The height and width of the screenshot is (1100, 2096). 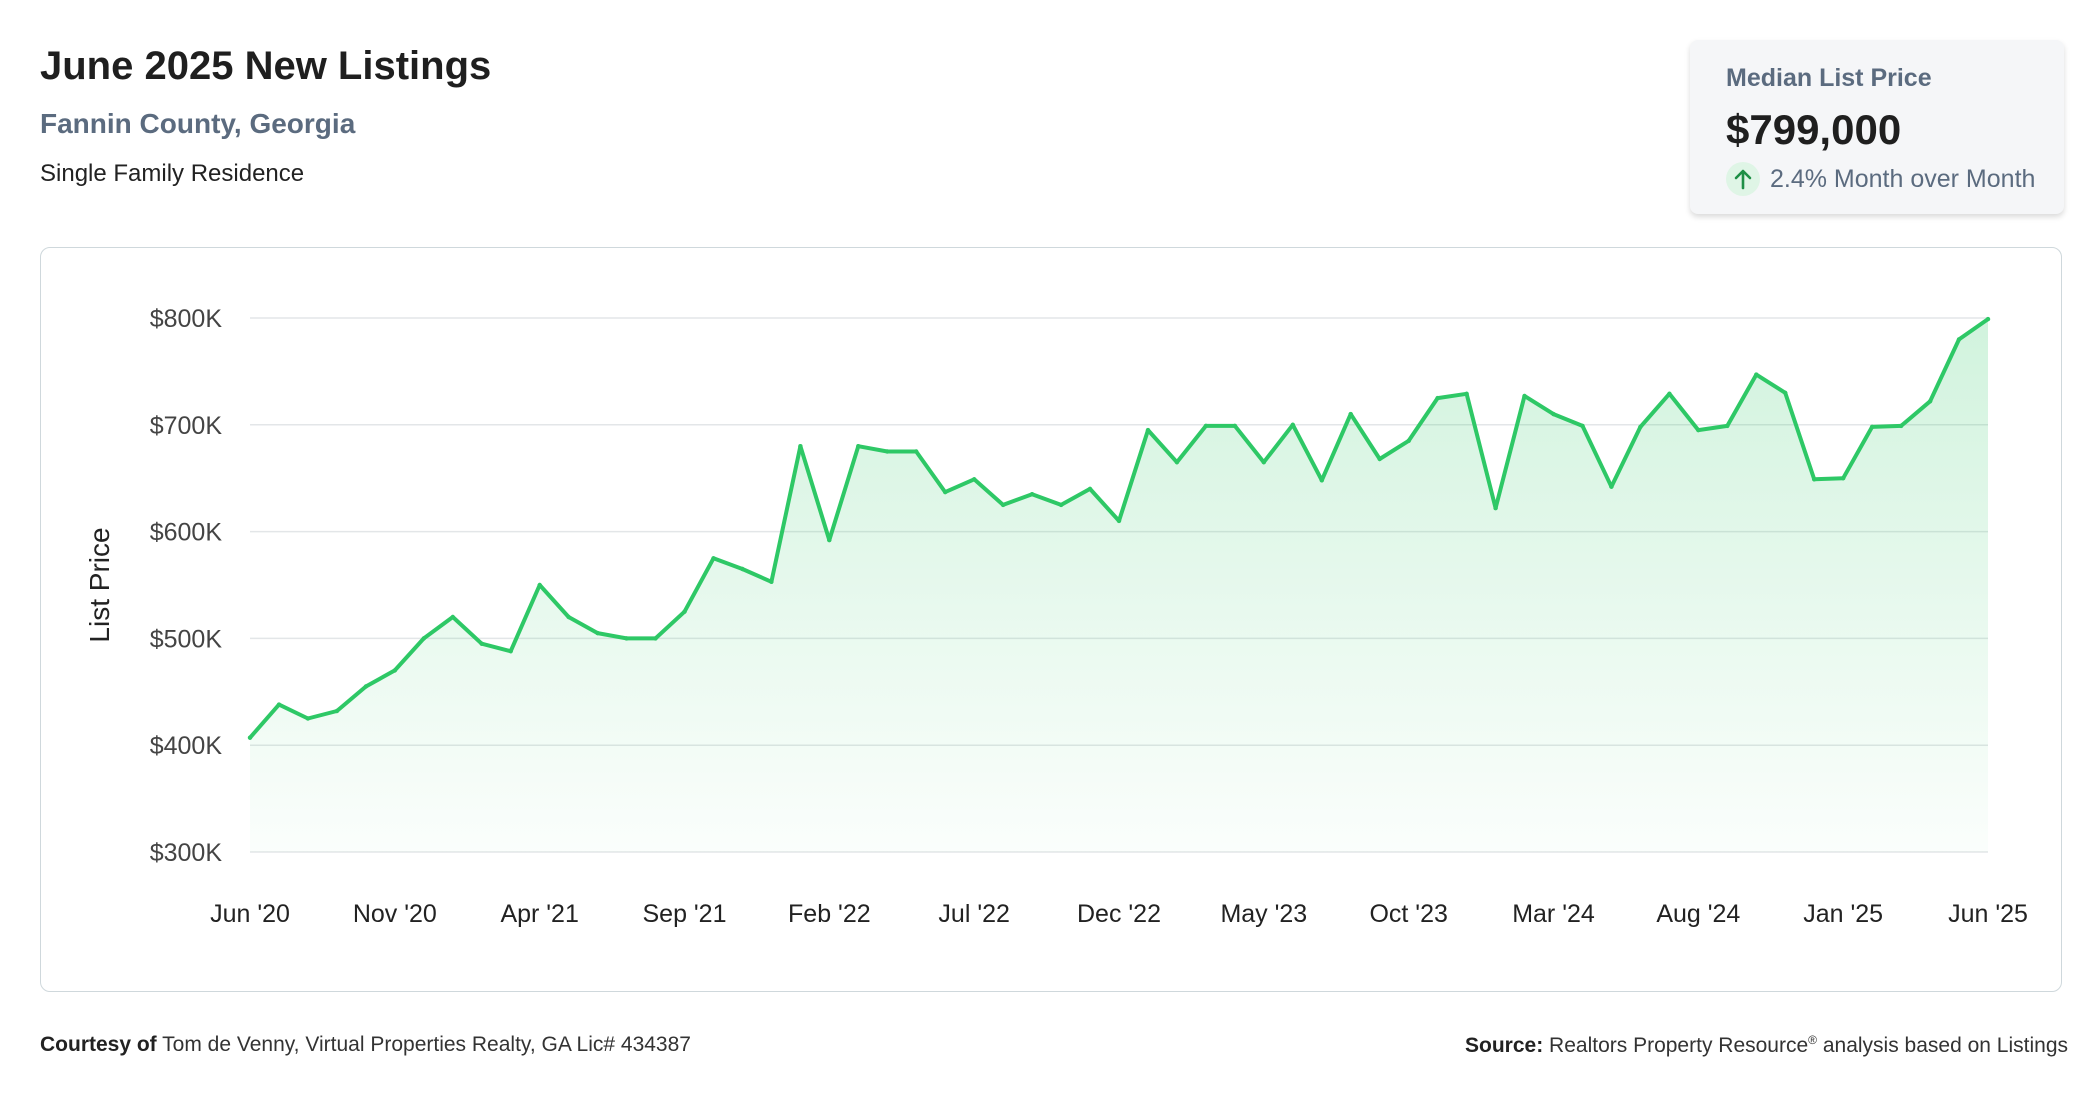 What do you see at coordinates (186, 639) in the screenshot?
I see `y-tick-label: $500K` at bounding box center [186, 639].